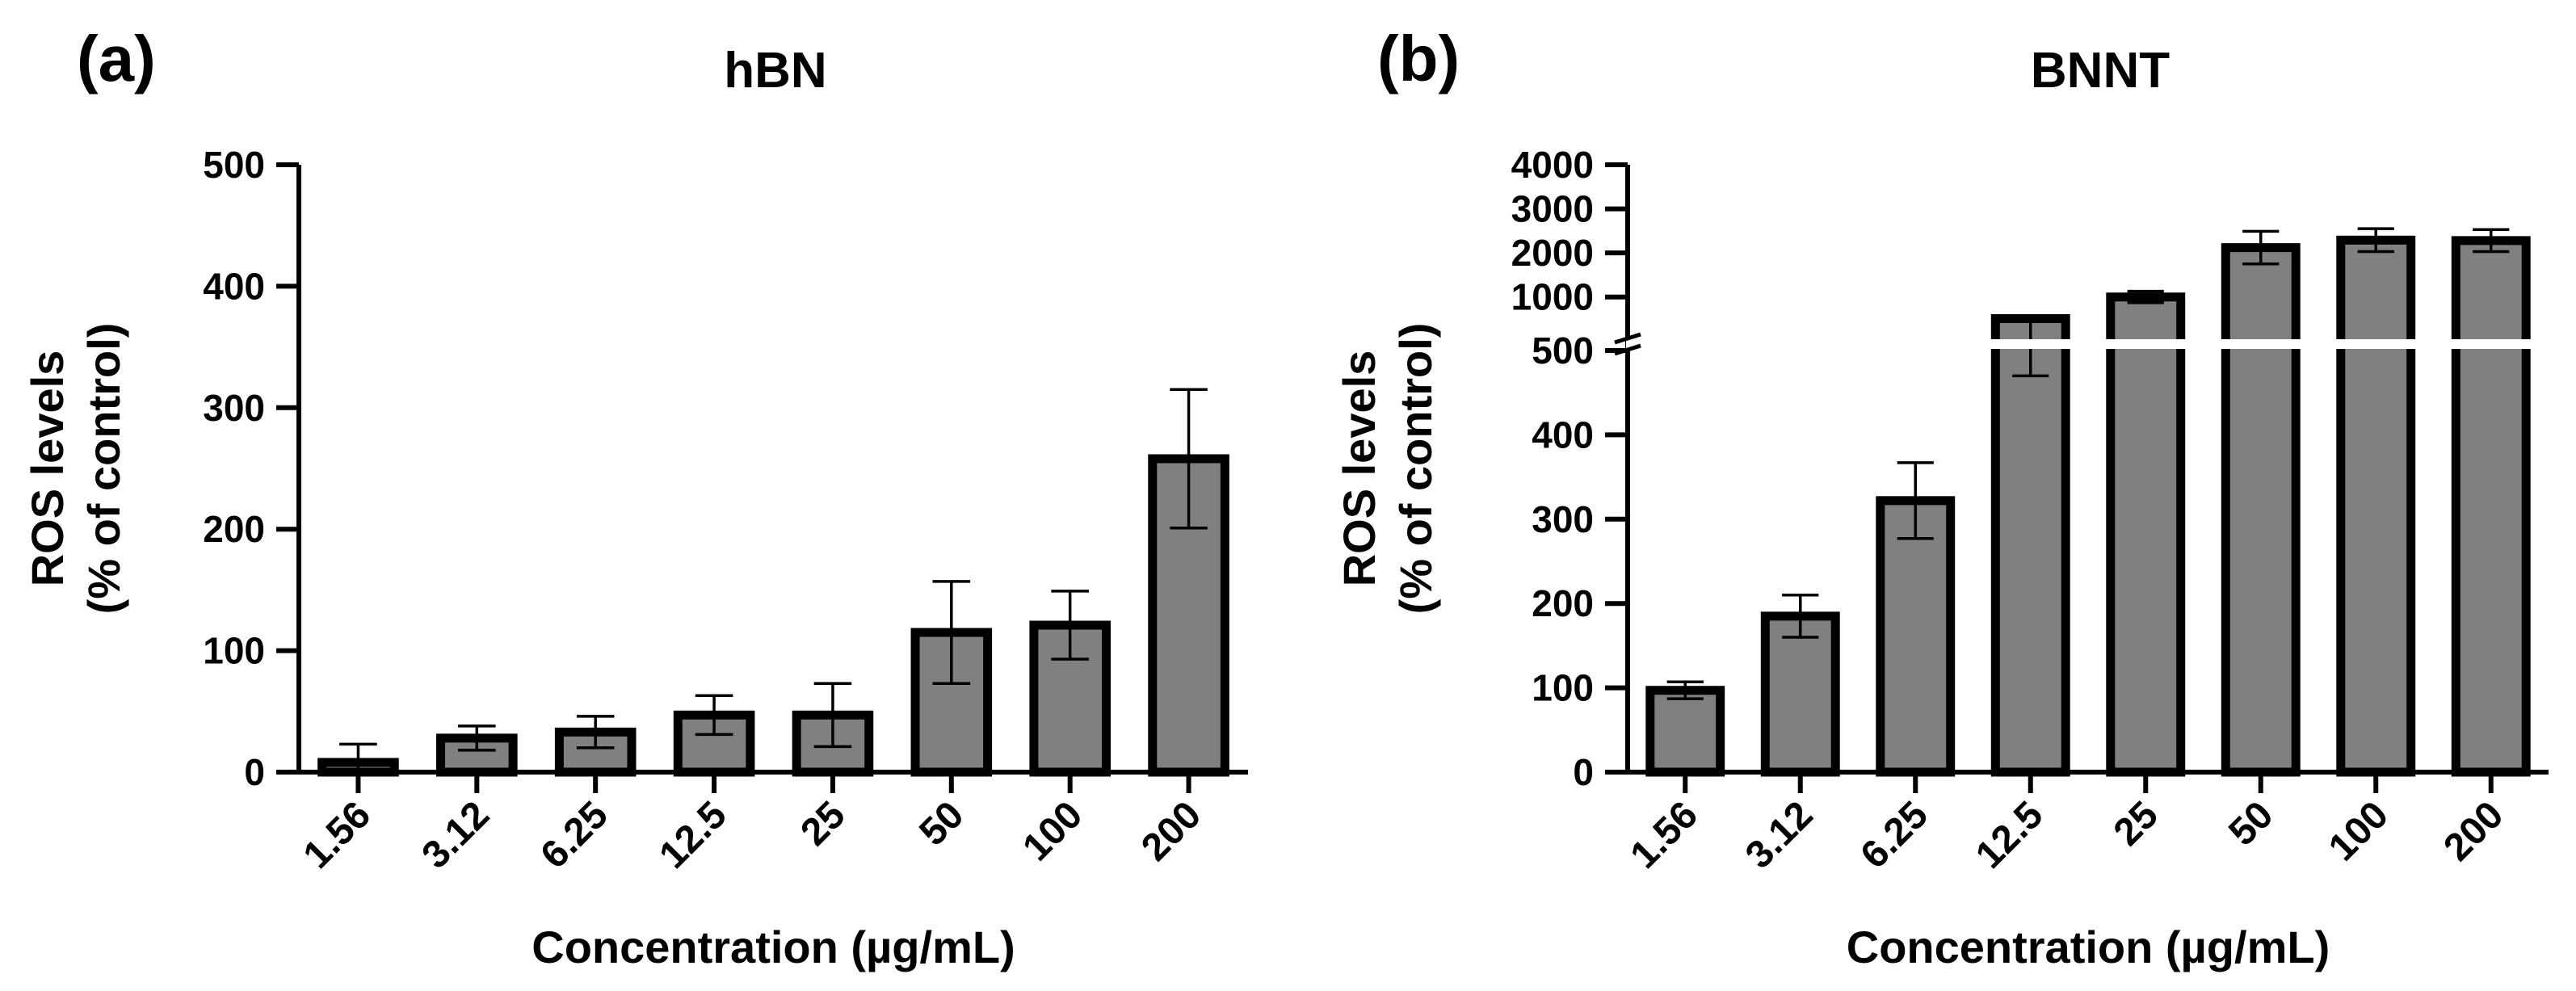 The image size is (2576, 991). I want to click on chart-title: BNNT, so click(2100, 71).